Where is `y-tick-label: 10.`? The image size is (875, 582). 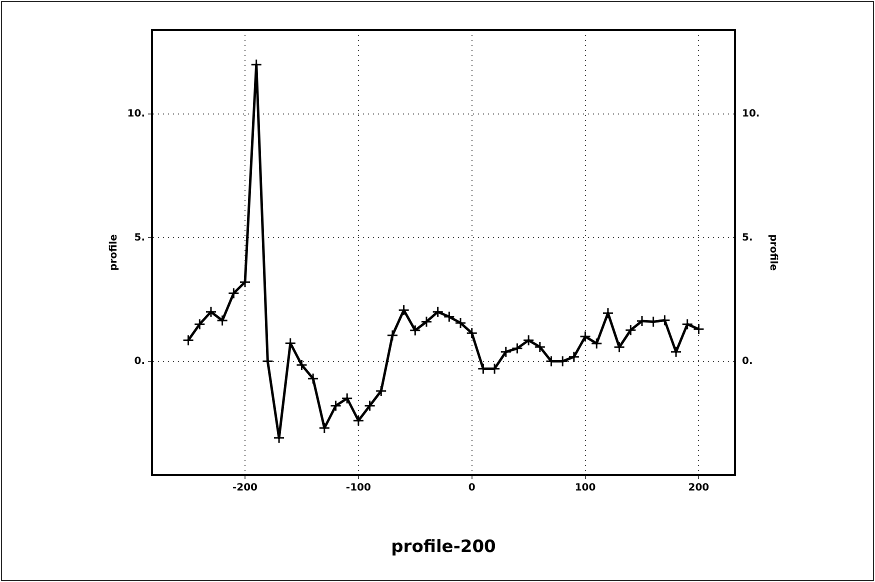 y-tick-label: 10. is located at coordinates (136, 114).